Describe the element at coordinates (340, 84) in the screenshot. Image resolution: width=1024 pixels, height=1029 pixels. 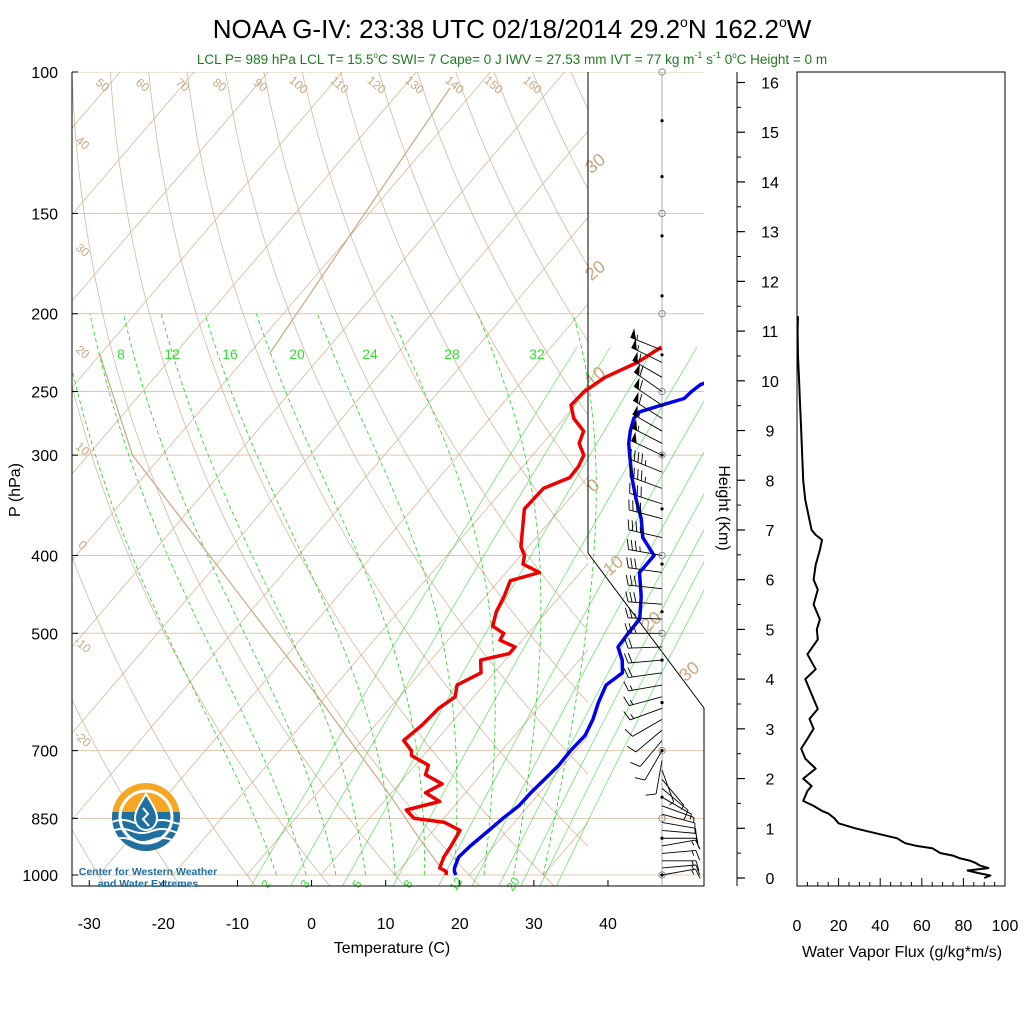
I see `dry-adiabat-label: 110` at that location.